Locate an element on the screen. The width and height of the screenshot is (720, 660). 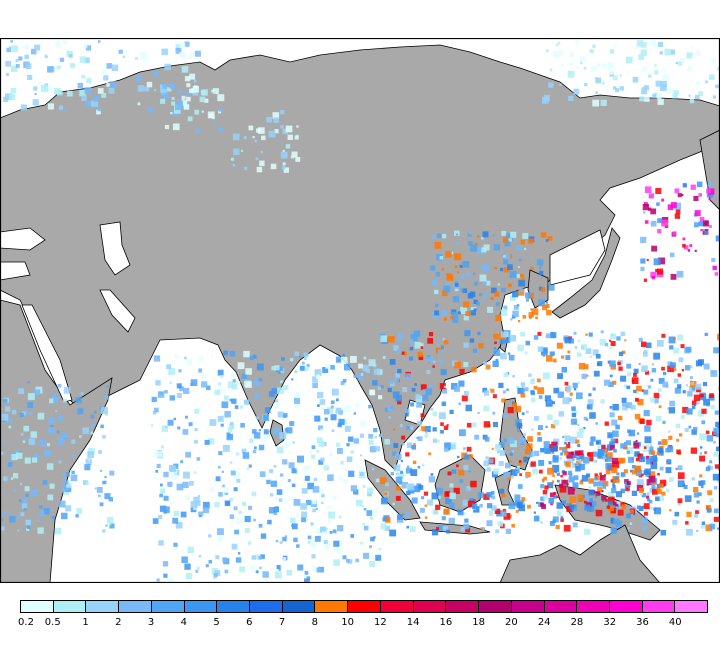
colorbar-label: 24 is located at coordinates (544, 622).